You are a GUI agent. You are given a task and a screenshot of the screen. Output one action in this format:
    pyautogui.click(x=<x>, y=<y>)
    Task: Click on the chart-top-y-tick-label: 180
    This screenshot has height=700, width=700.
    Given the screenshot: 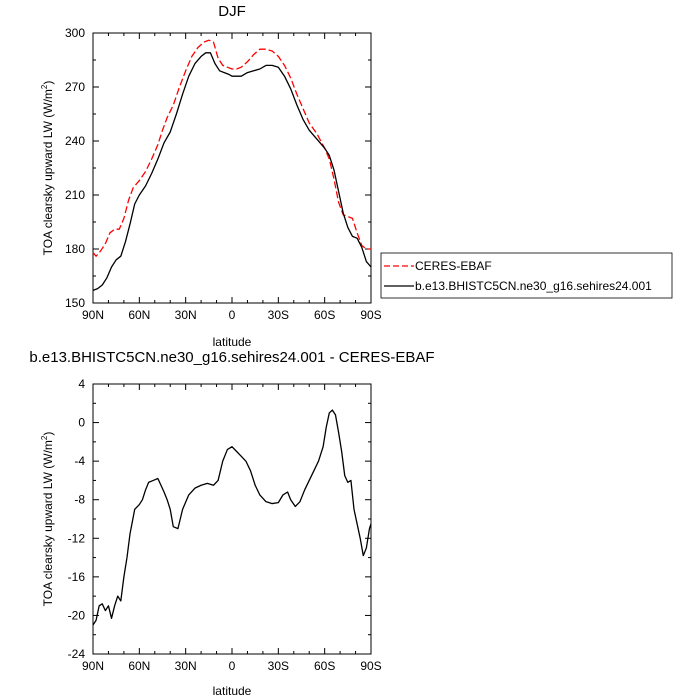 What is the action you would take?
    pyautogui.click(x=75, y=249)
    